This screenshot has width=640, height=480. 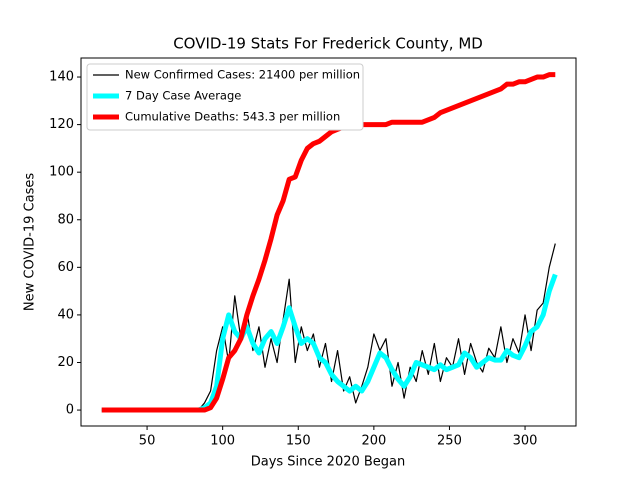 I want to click on legend-label: New Confirmed Cases: 21400 per million, so click(x=242, y=75).